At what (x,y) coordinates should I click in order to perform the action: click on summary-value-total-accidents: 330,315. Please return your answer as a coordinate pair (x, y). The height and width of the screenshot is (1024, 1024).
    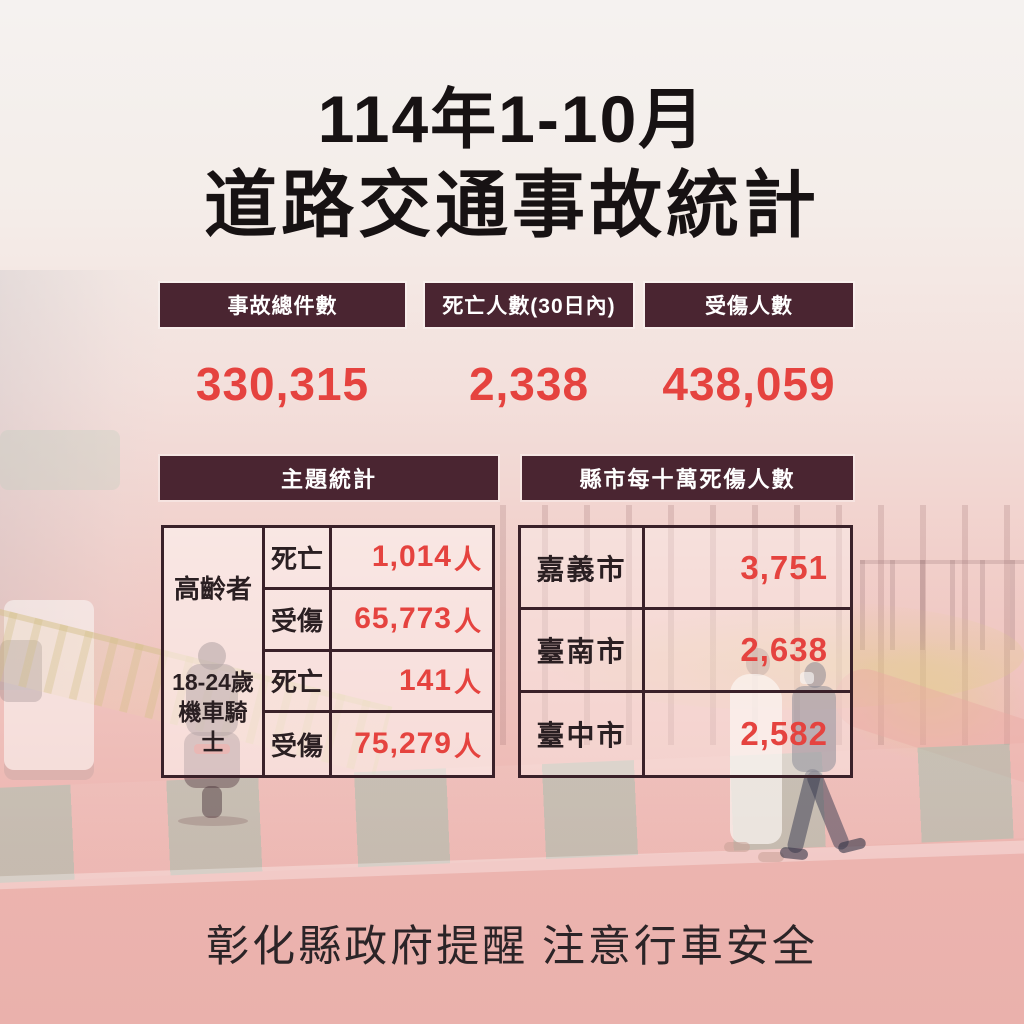
    Looking at the image, I should click on (282, 384).